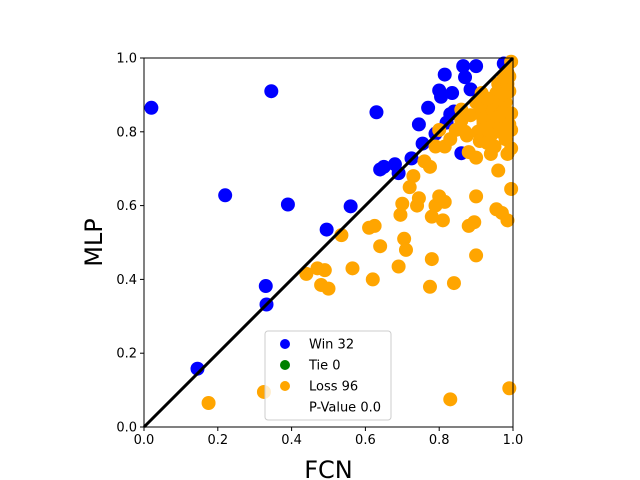  Describe the element at coordinates (126, 59) in the screenshot. I see `y-tick-label: 1.0` at that location.